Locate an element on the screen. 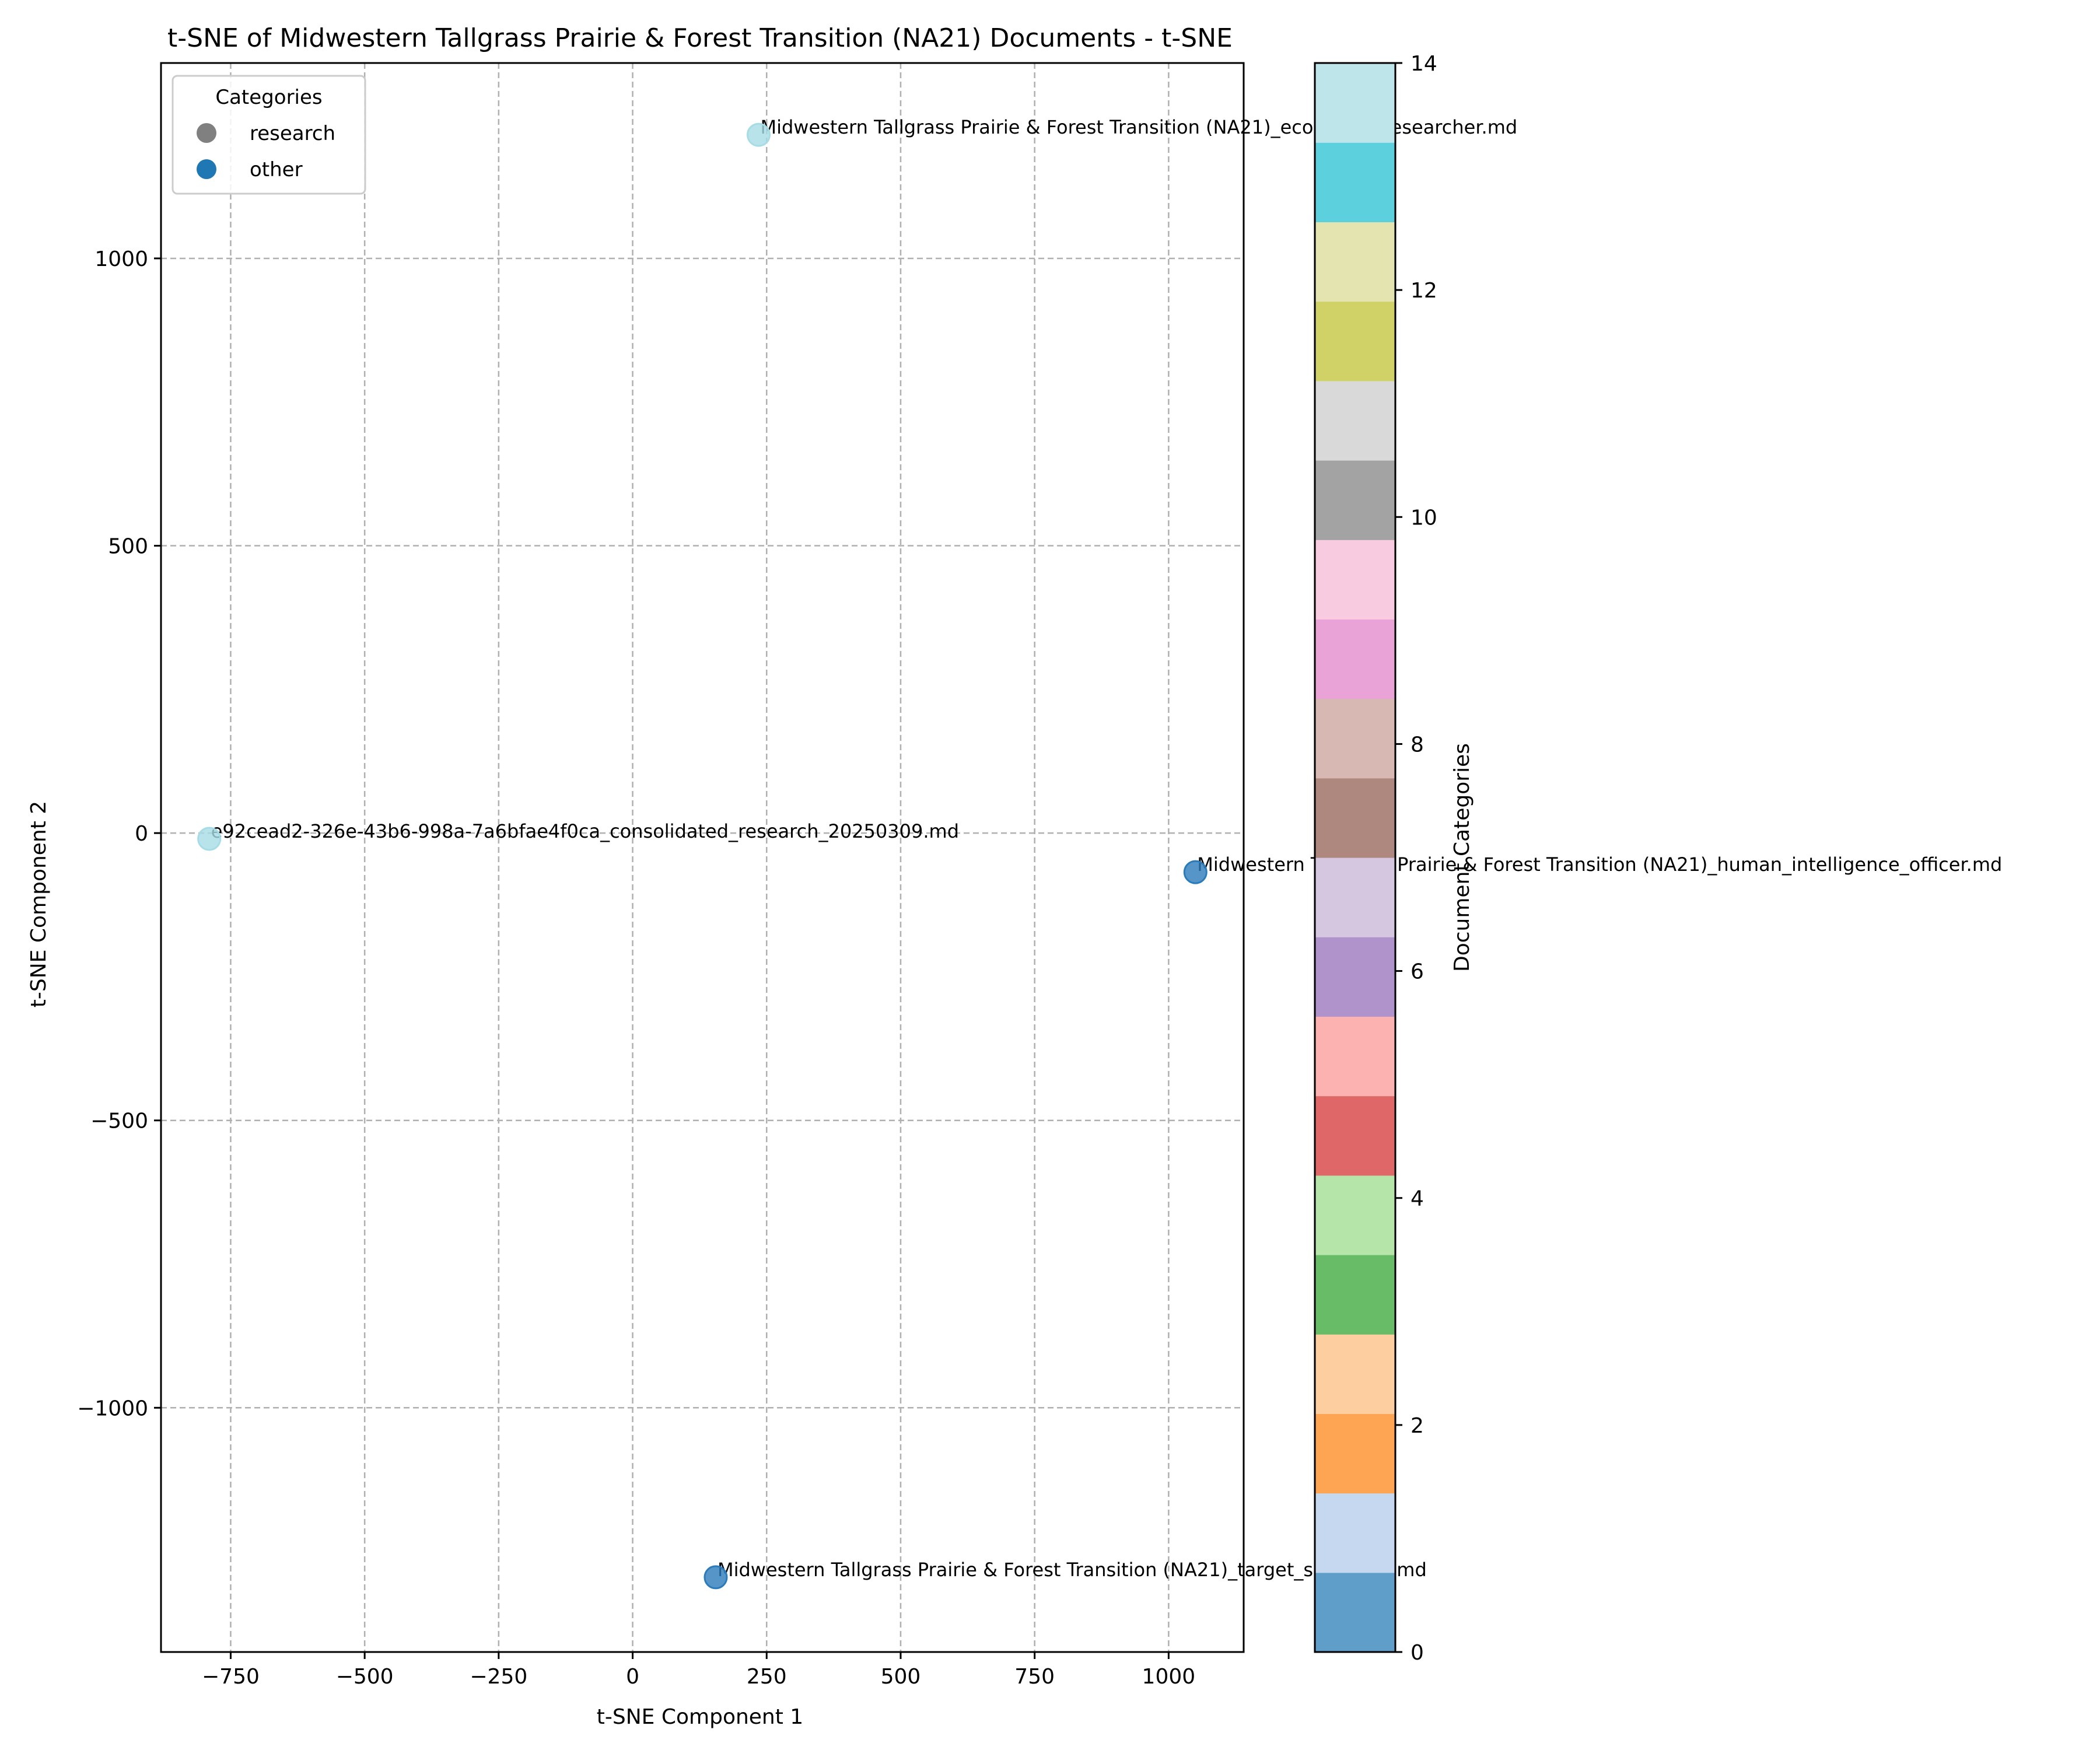 The width and height of the screenshot is (2100, 1750). legend-marker-other is located at coordinates (206, 169).